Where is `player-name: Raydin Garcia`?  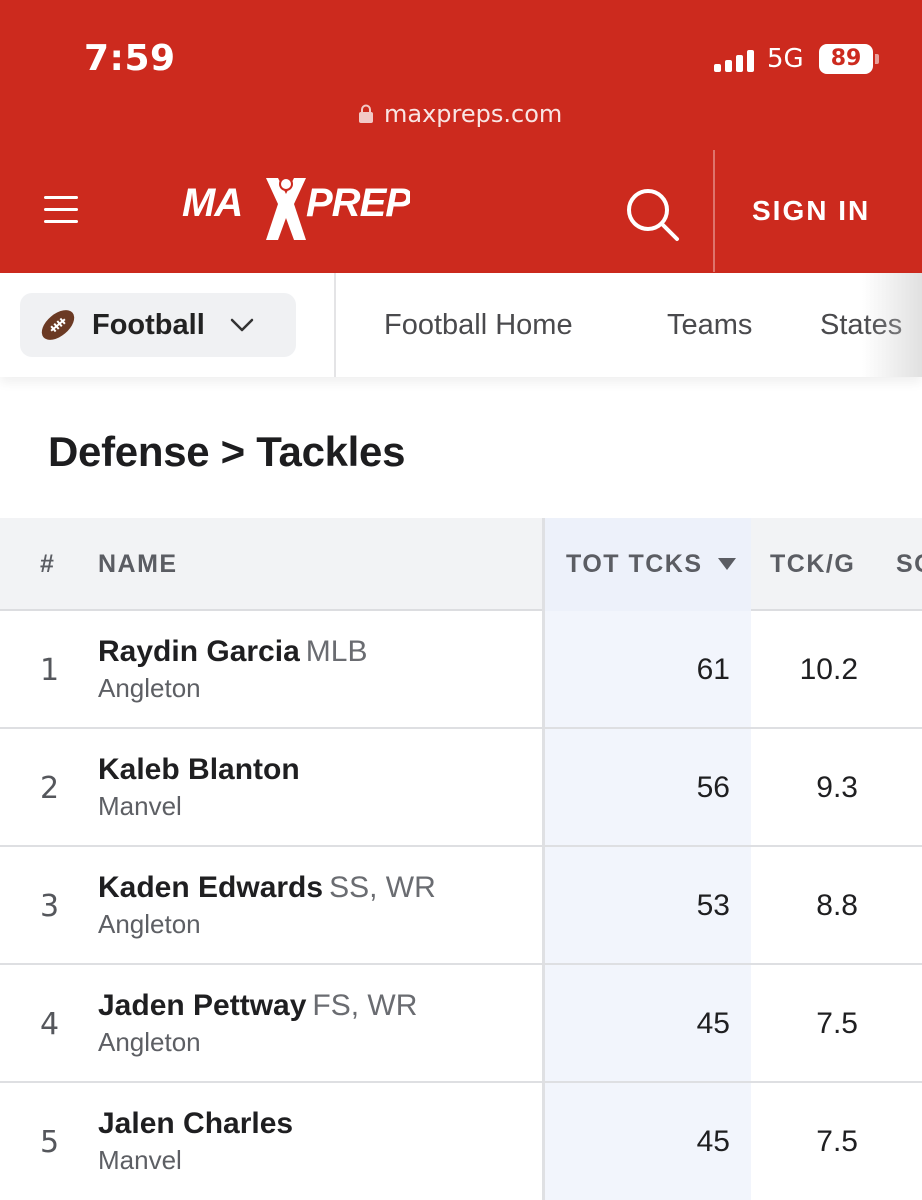
player-name: Raydin Garcia is located at coordinates (199, 651).